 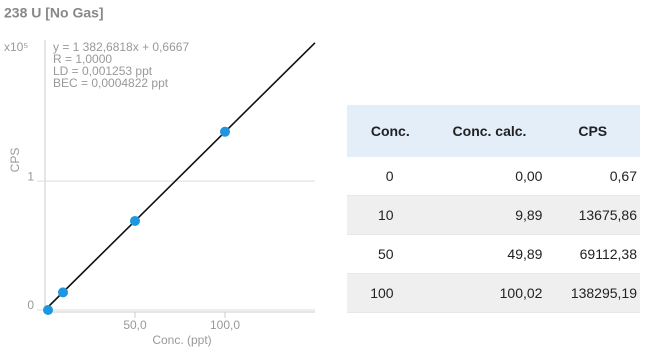 I want to click on chart-title: 238 U [No Gas], so click(x=54, y=13).